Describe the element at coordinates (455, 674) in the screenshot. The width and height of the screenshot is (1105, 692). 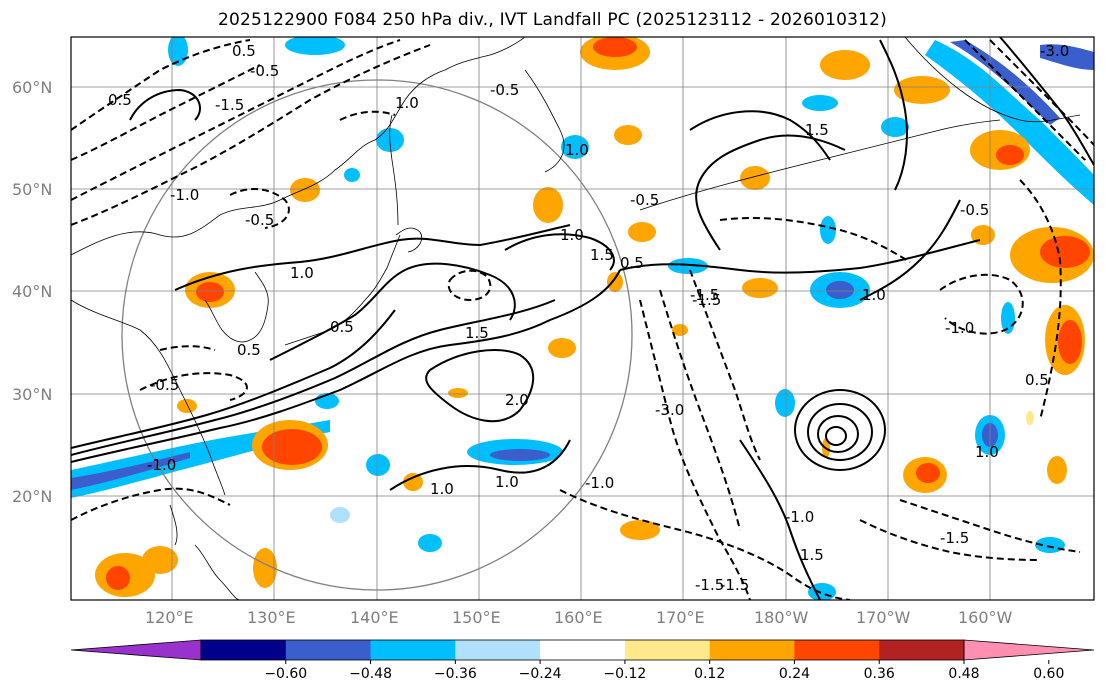
I see `colorbar-tick-label: −0.36` at that location.